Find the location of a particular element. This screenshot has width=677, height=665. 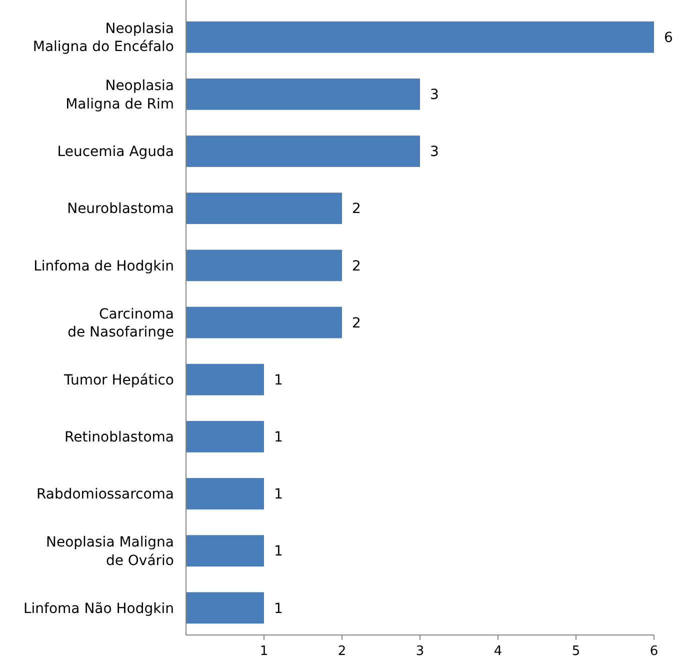

y-tick-label: Linfoma Não Hodgkin is located at coordinates (98, 608).